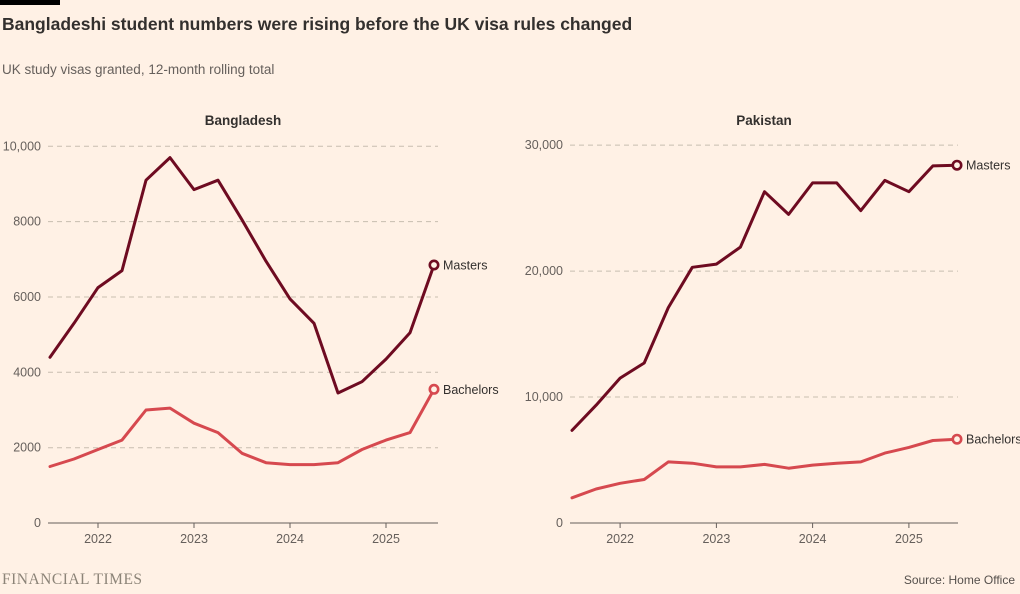 This screenshot has height=594, width=1020. I want to click on chart-title: Bangladesh, so click(243, 120).